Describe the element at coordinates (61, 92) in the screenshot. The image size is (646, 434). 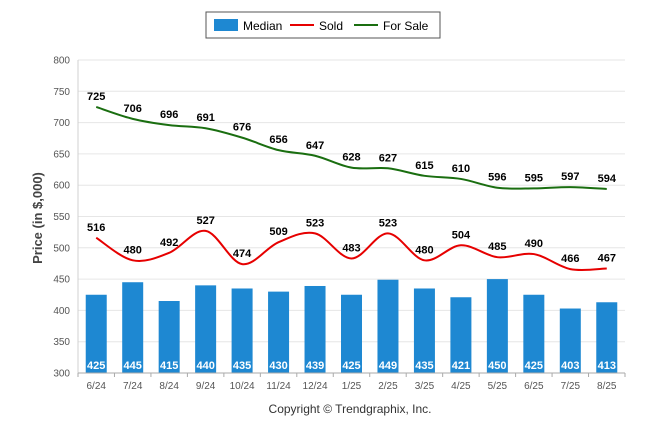
I see `y-tick-label: 750` at that location.